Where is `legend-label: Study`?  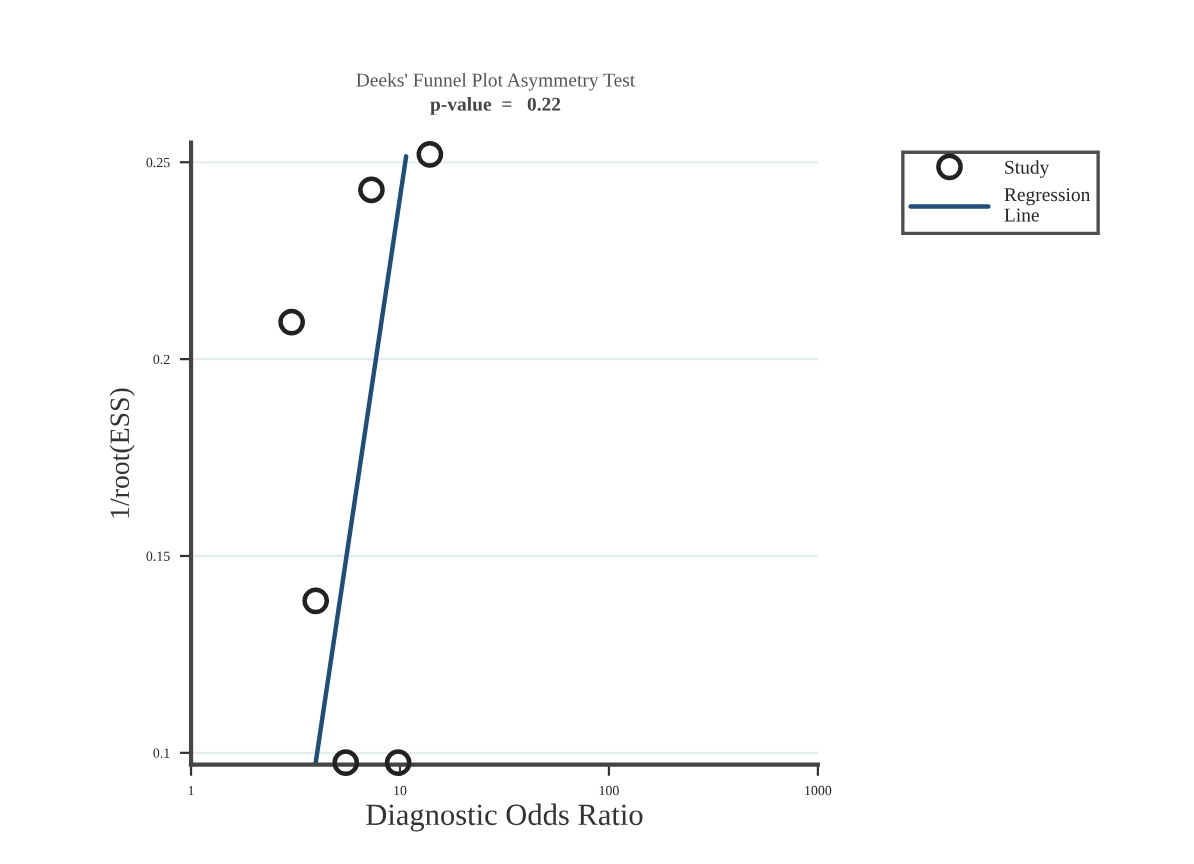 legend-label: Study is located at coordinates (1027, 169).